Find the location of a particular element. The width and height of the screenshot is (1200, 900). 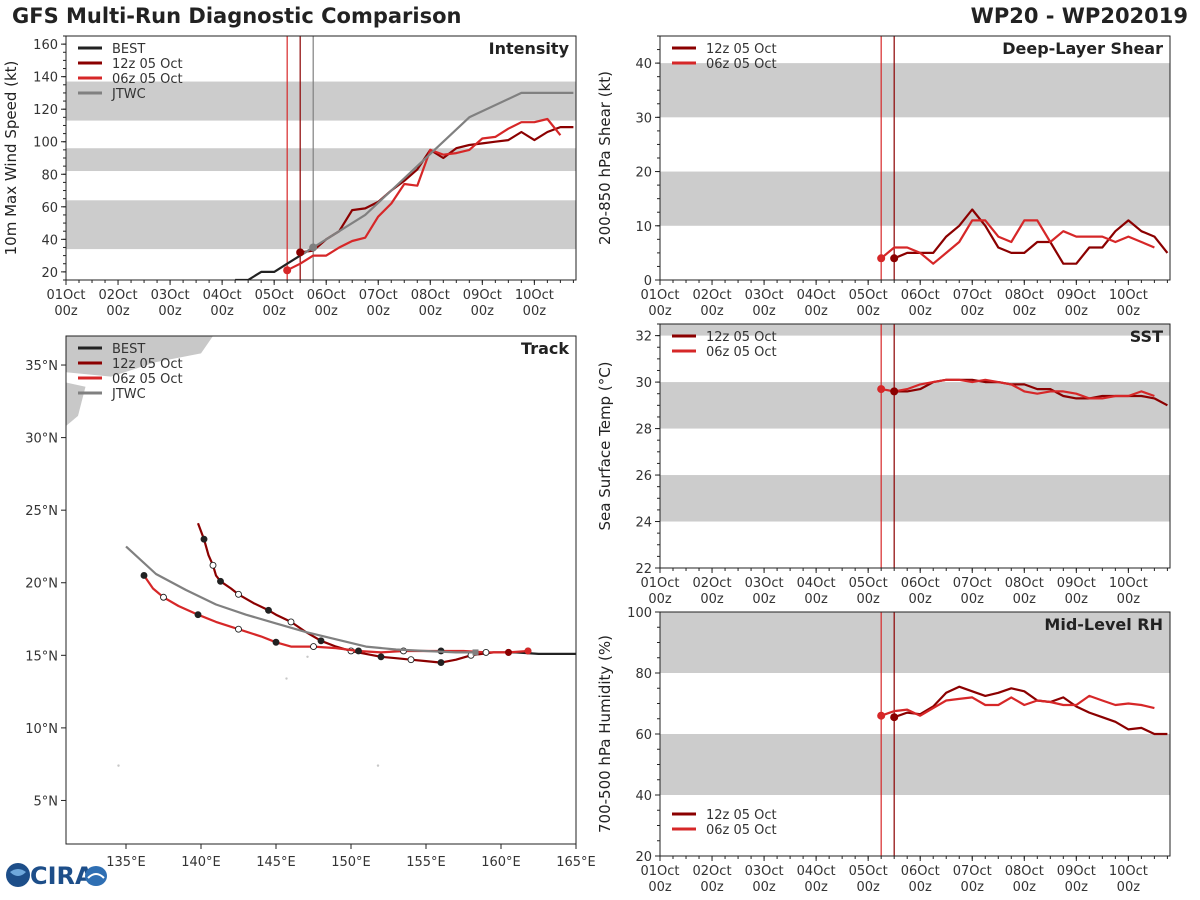

storm-id: WP20 - WP202019 is located at coordinates (1079, 16).